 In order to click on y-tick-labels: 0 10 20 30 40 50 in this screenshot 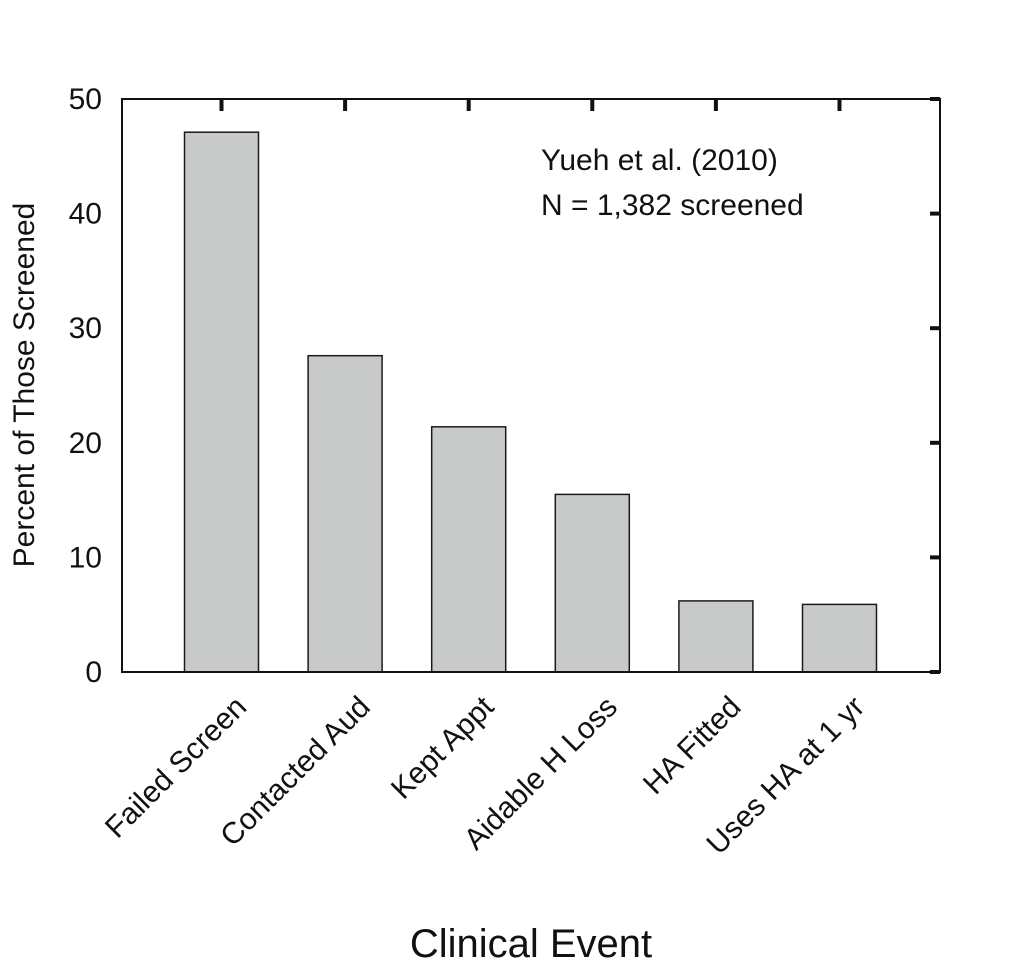, I will do `click(85, 386)`.